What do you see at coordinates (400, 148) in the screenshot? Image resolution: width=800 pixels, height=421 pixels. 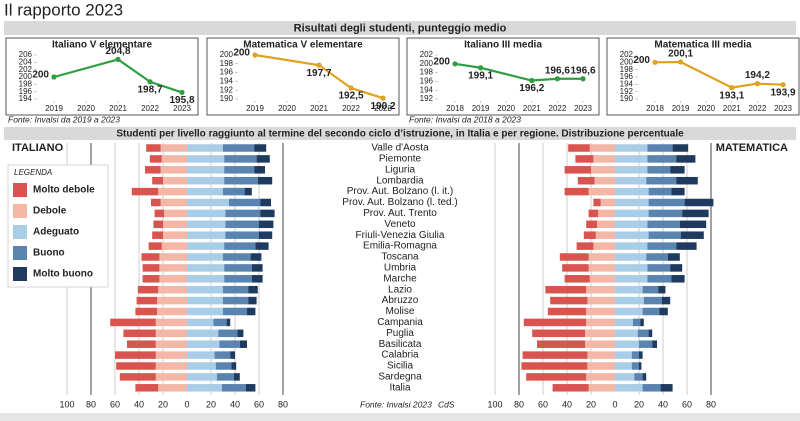 I see `region-label: Valle d'Aosta` at bounding box center [400, 148].